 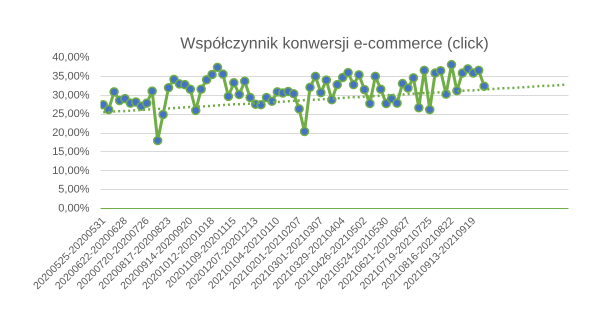 What do you see at coordinates (71, 114) in the screenshot?
I see `y-tick-label: 25,00%` at bounding box center [71, 114].